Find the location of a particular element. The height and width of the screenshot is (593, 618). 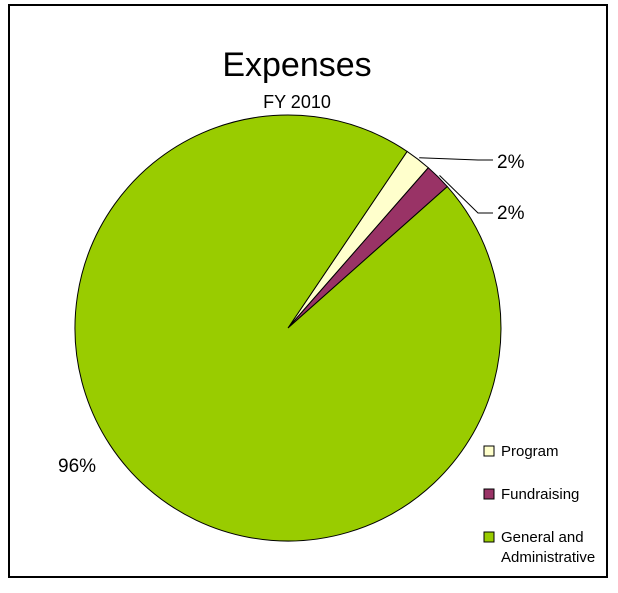

legend-label-program: Program is located at coordinates (530, 451).